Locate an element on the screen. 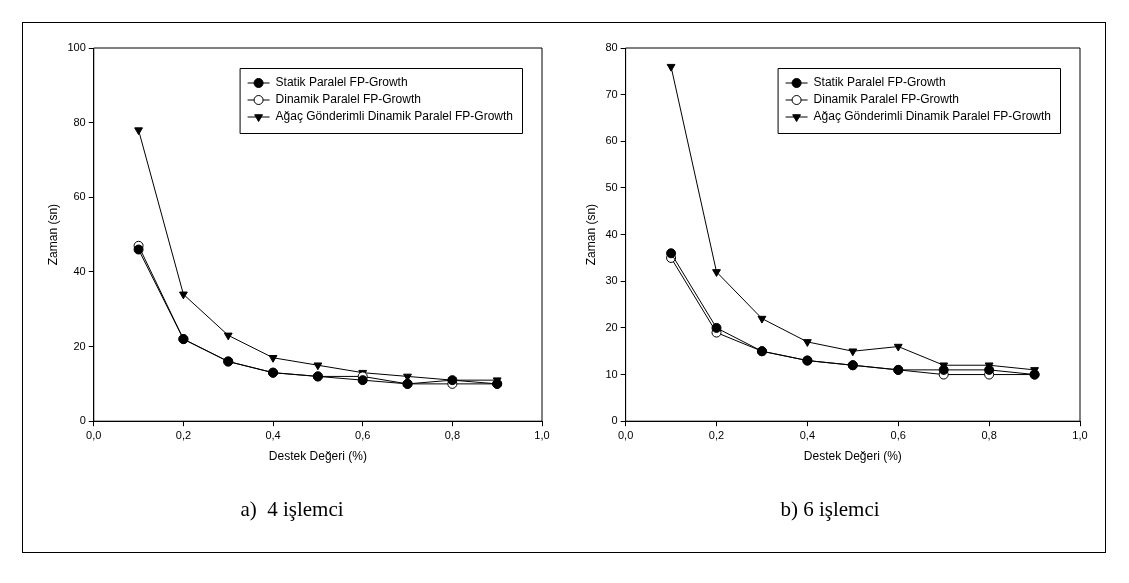 The height and width of the screenshot is (583, 1129). y-tick-label: 10 is located at coordinates (611, 373).